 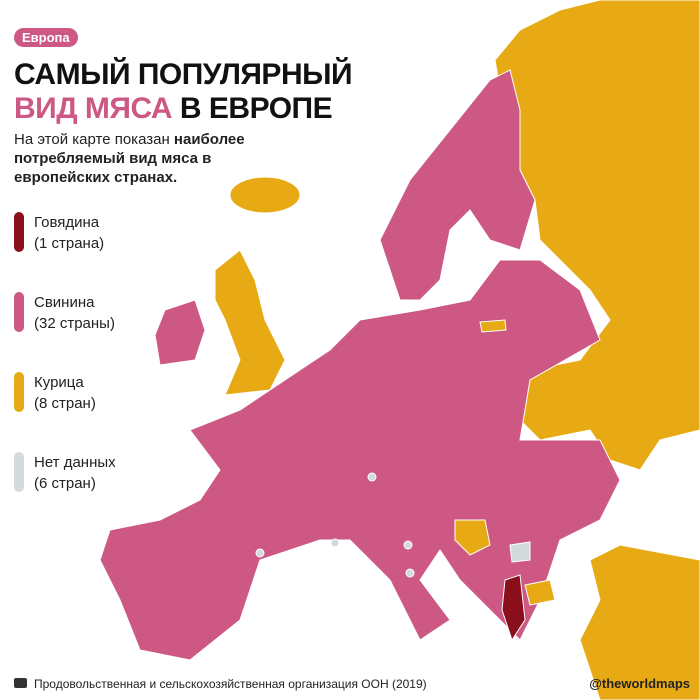 What do you see at coordinates (69, 243) in the screenshot?
I see `legend-count: (1 страна)` at bounding box center [69, 243].